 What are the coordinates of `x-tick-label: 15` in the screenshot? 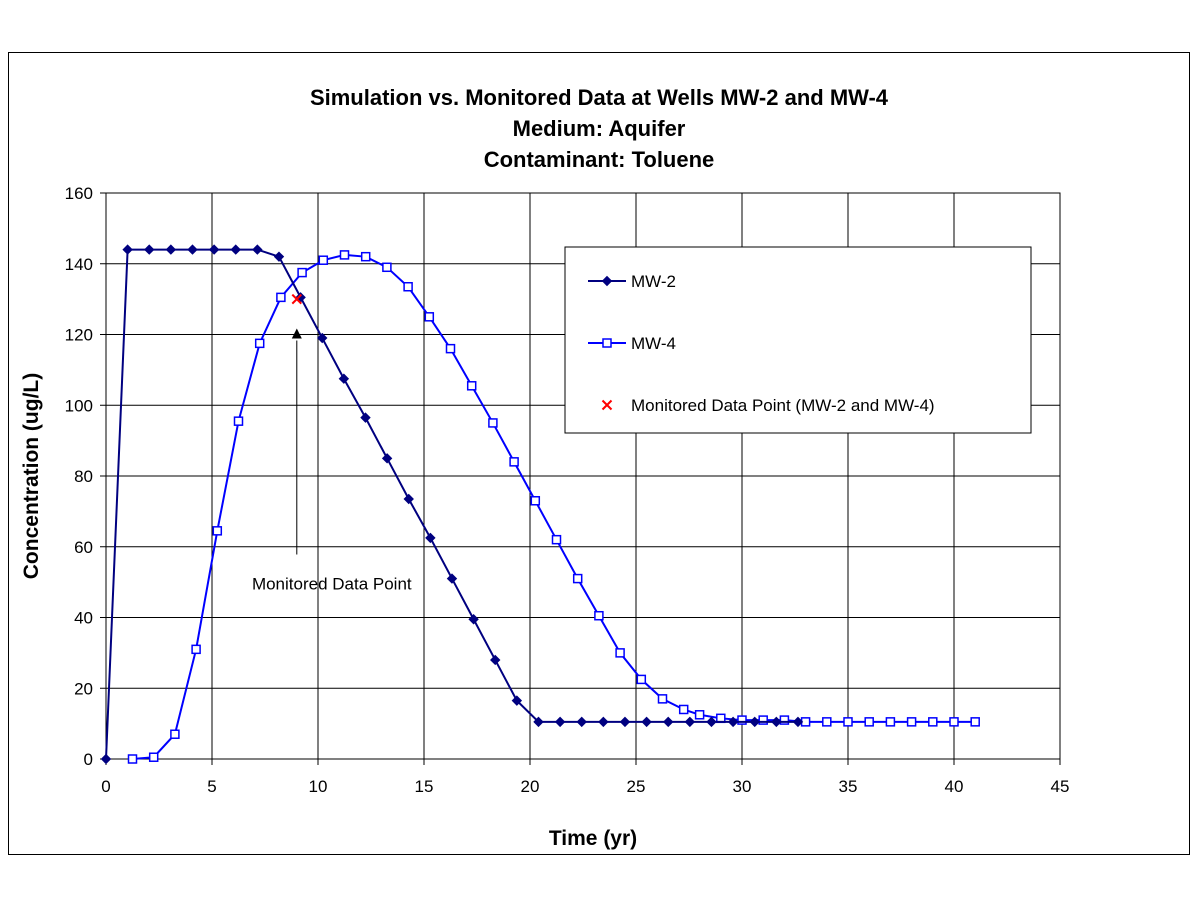 It's located at (424, 786).